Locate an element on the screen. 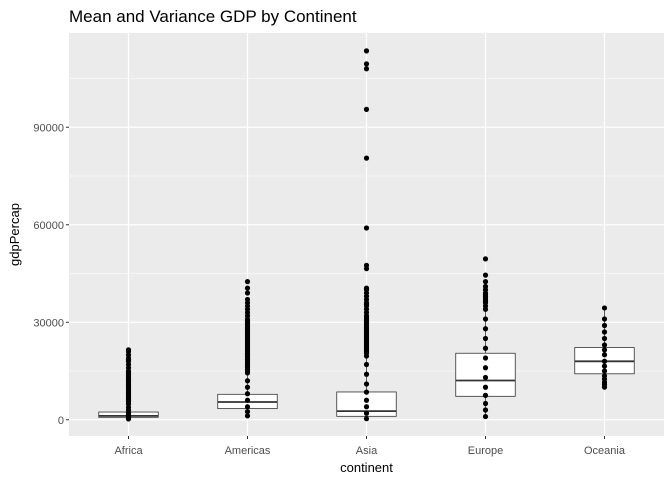 The image size is (672, 480). chart-title: Mean and Variance GDP by Continent is located at coordinates (213, 16).